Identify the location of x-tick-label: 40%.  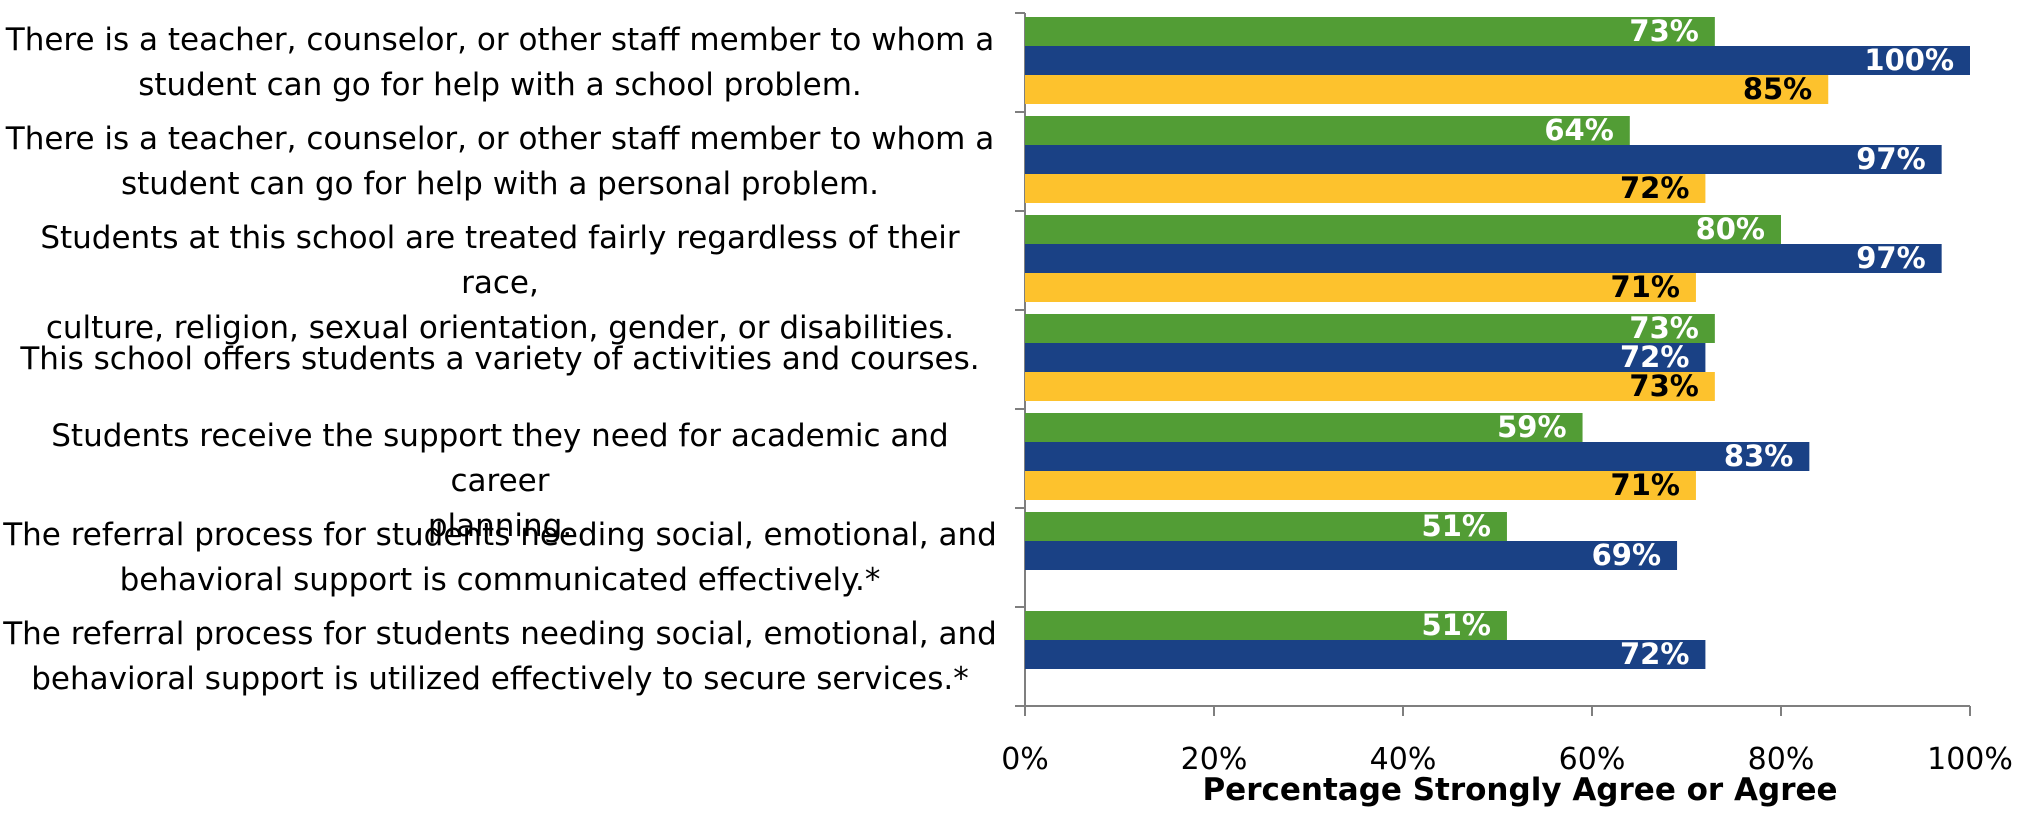
(1403, 759).